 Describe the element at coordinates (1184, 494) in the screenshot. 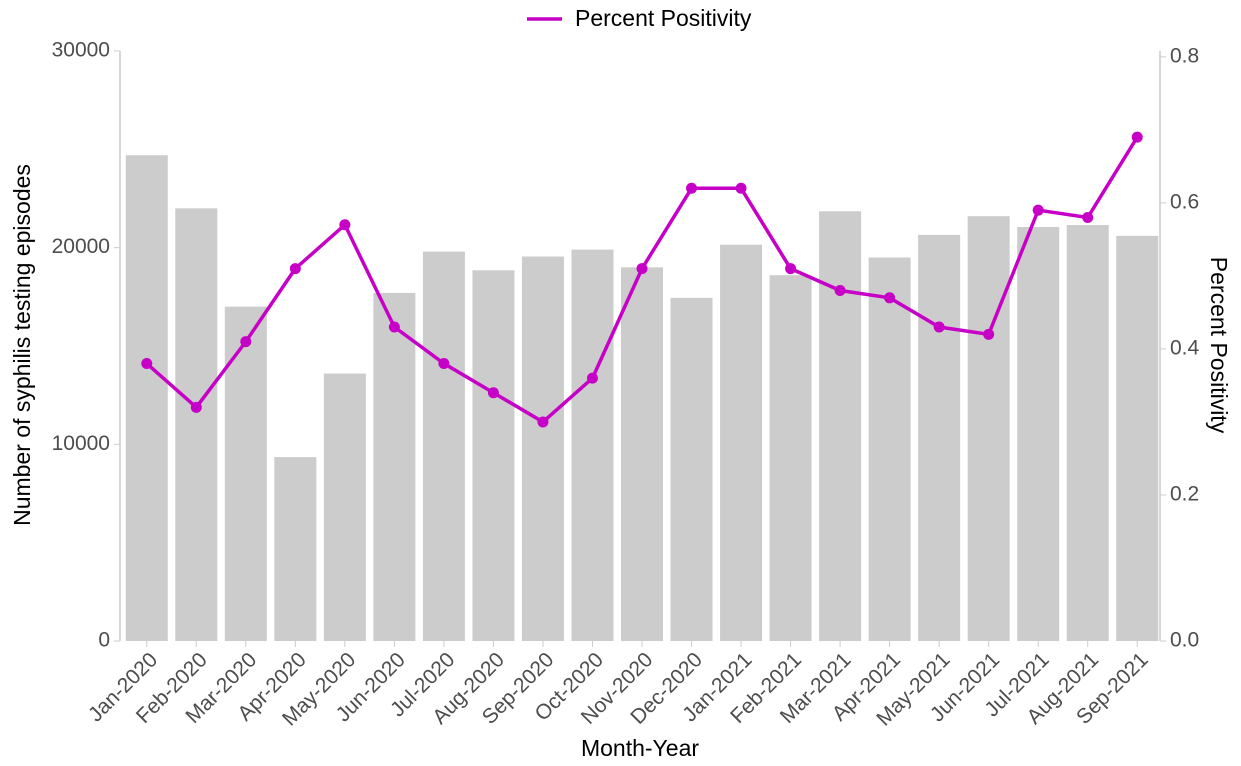

I see `y2-tick-label: 0.2` at that location.